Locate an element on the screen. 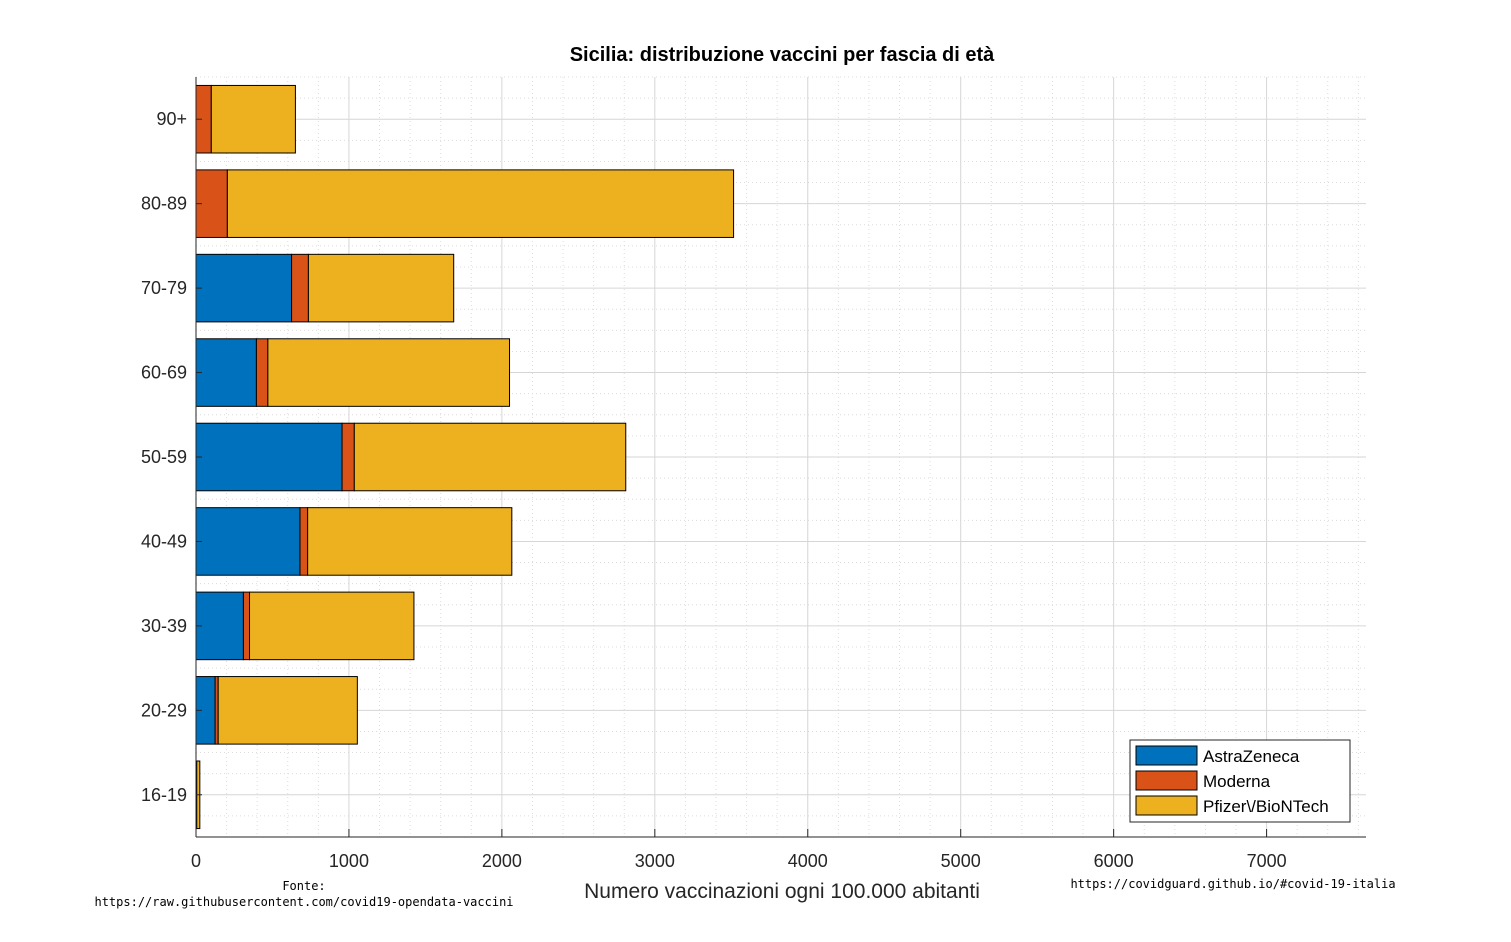 This screenshot has height=942, width=1511. x-tick-label: 4000 is located at coordinates (808, 861).